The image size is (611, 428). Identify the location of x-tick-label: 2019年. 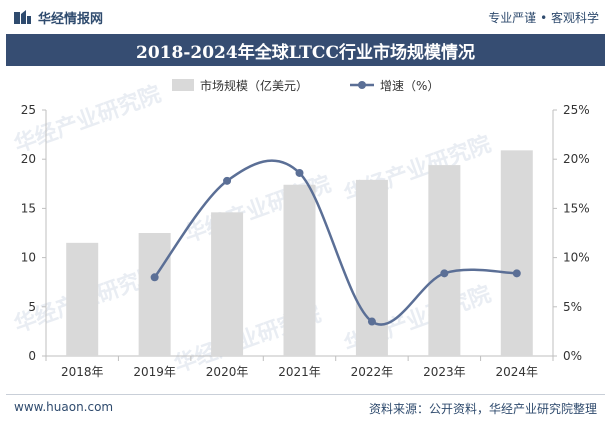
(154, 372).